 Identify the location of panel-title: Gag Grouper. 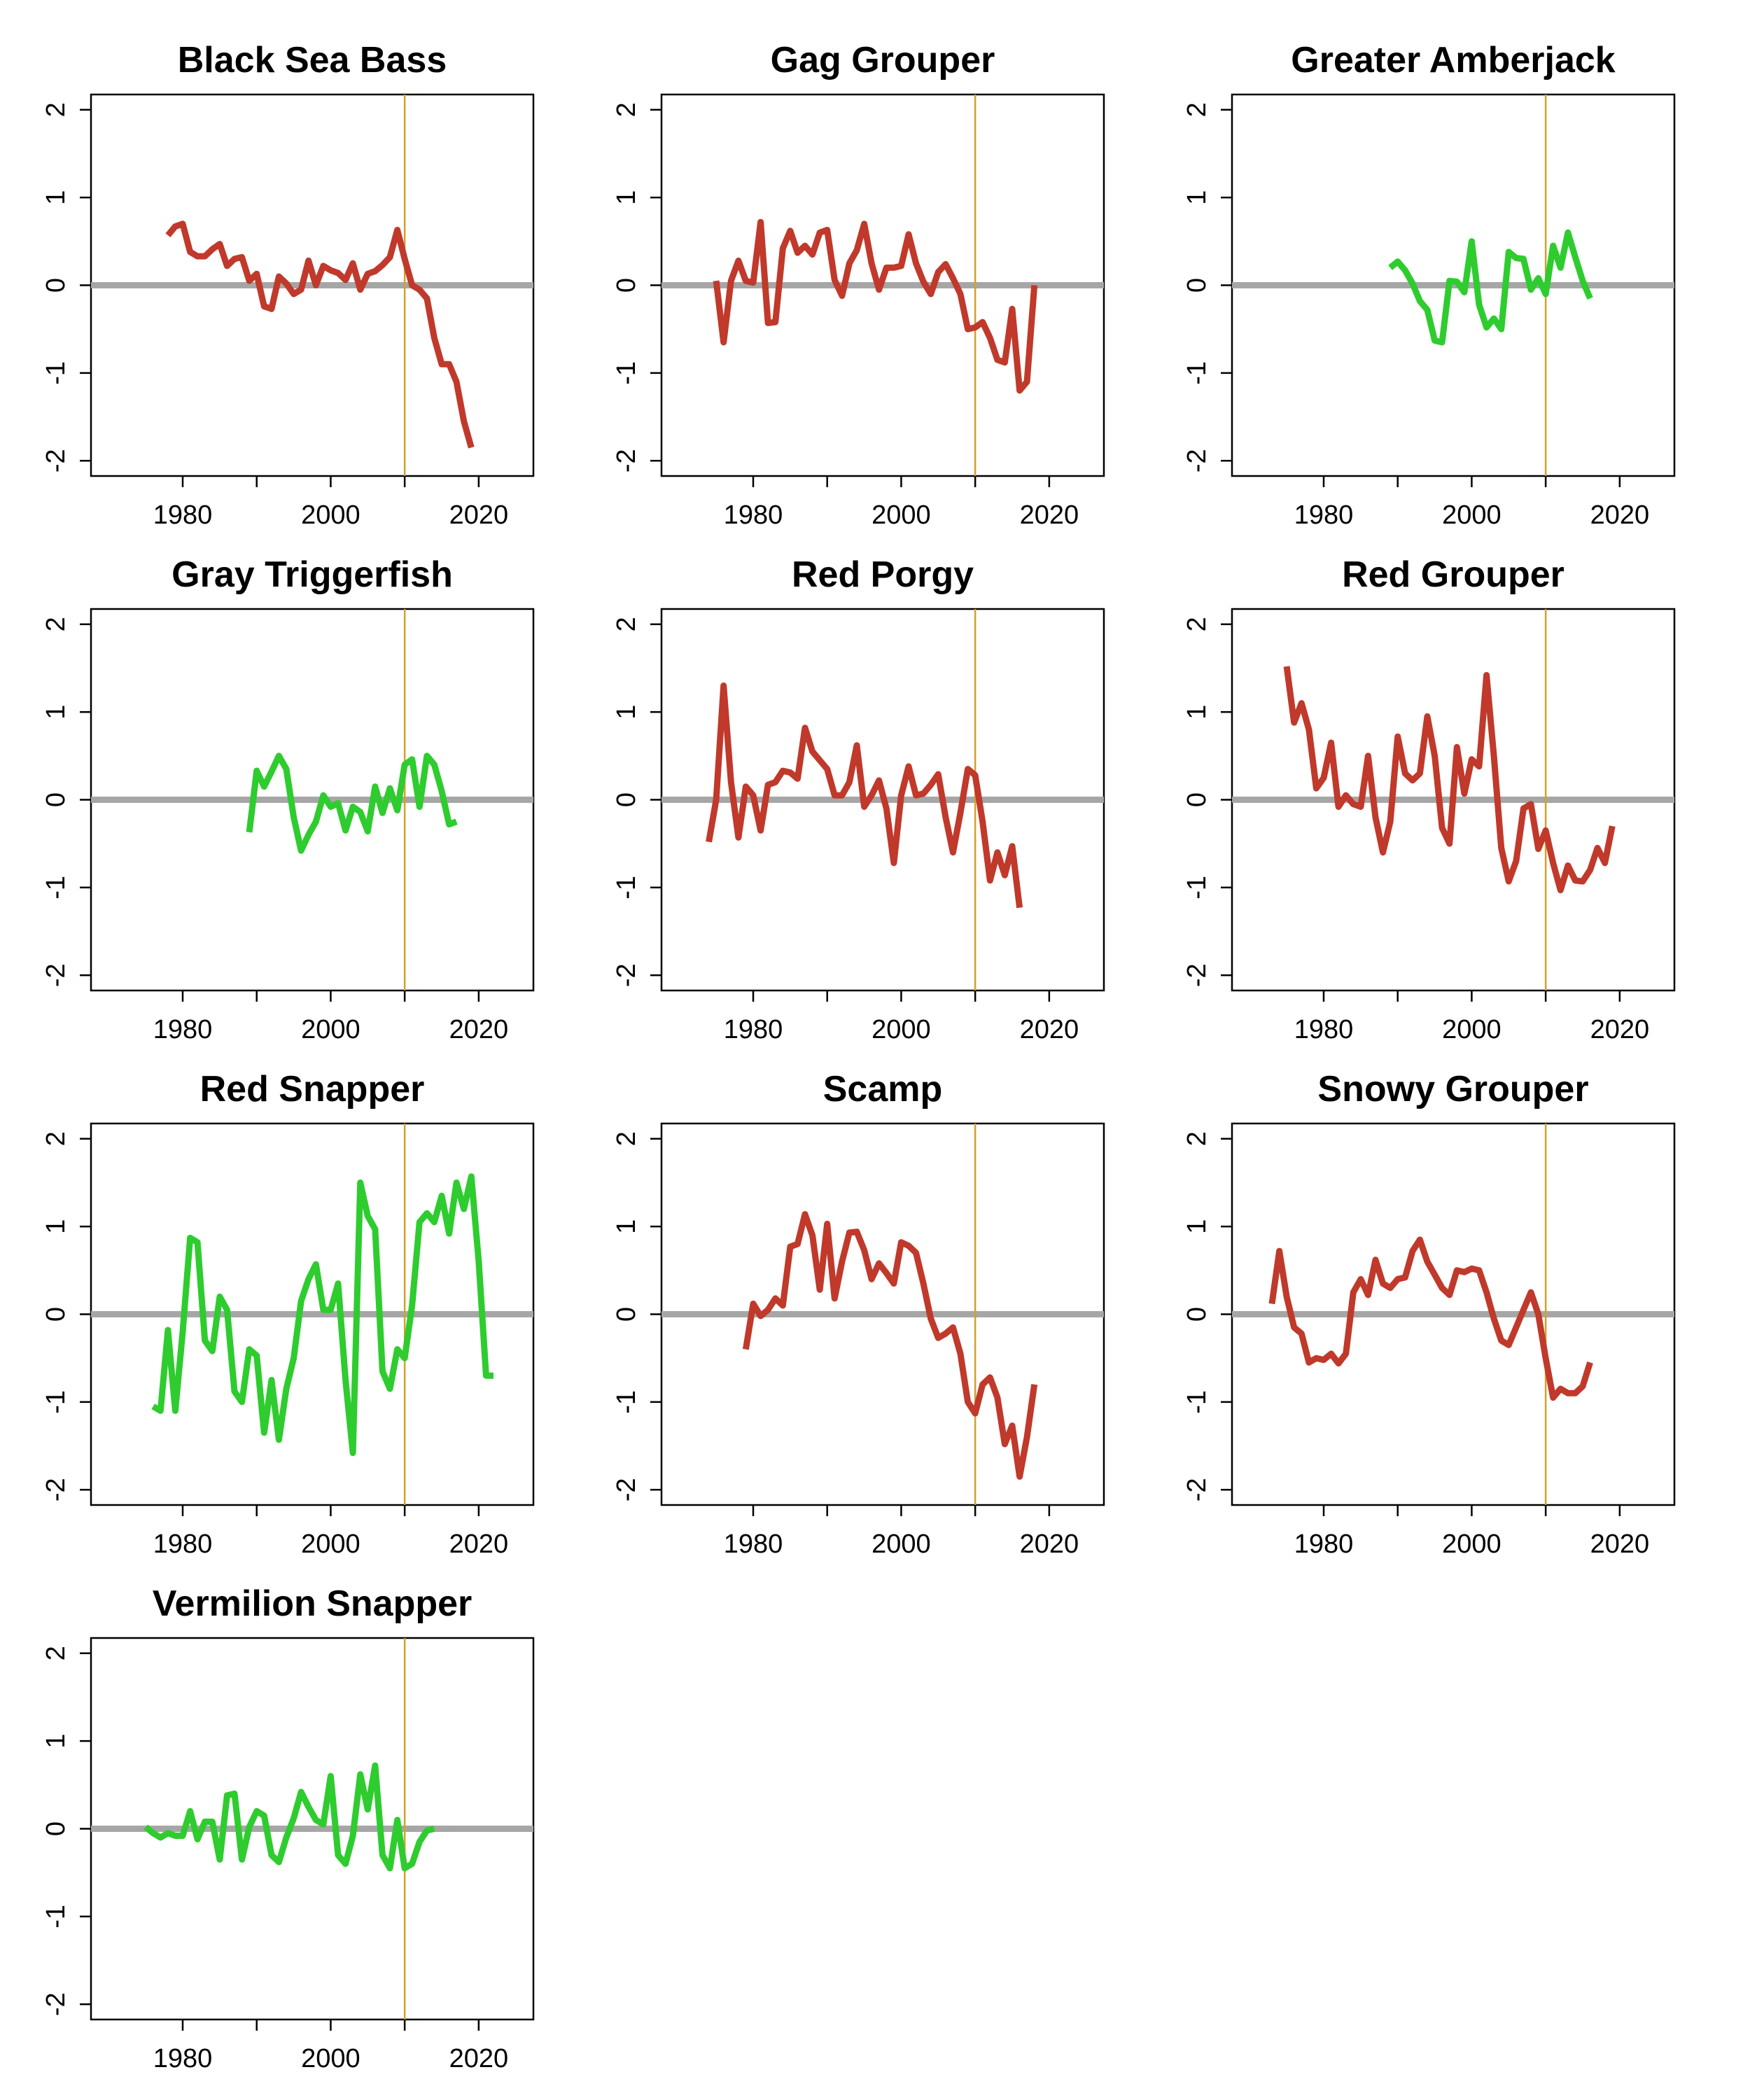
(883, 60).